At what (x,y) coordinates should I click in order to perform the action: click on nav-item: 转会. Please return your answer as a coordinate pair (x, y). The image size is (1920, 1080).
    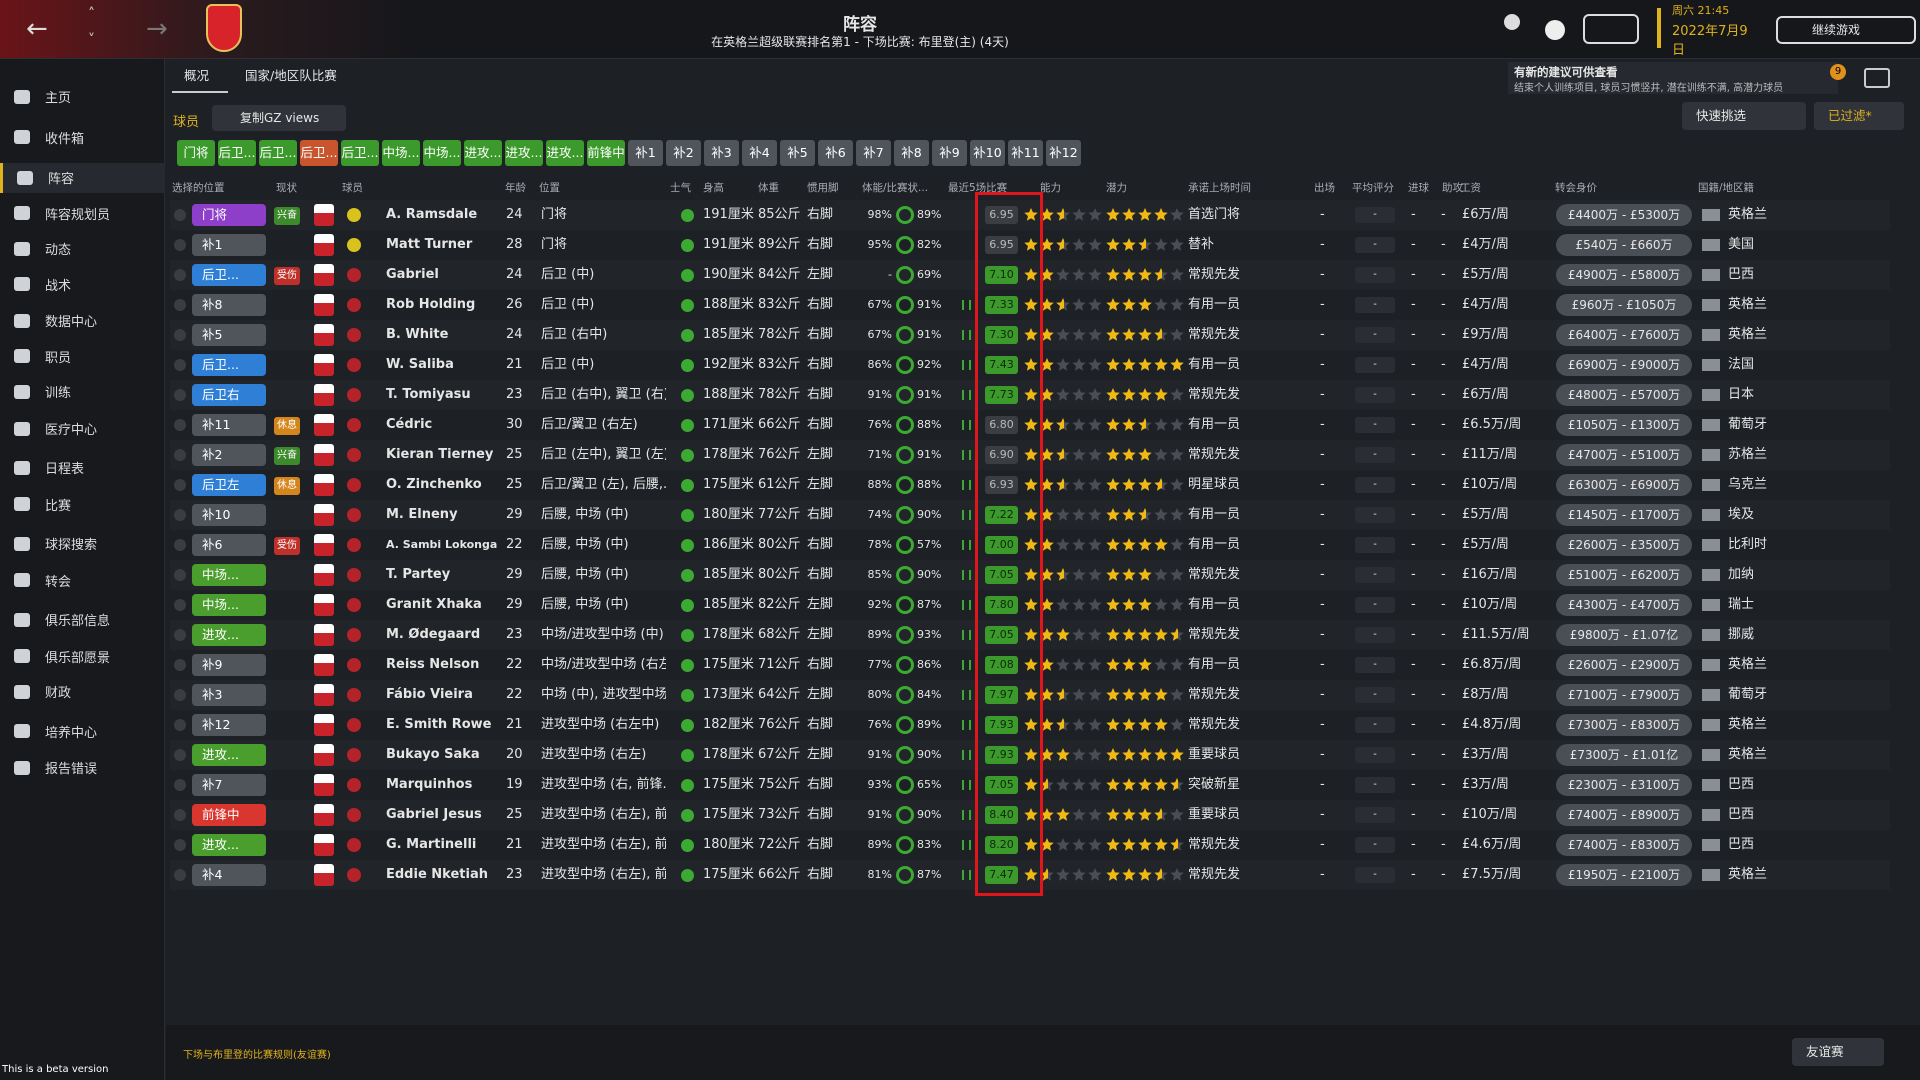
    Looking at the image, I should click on (82, 580).